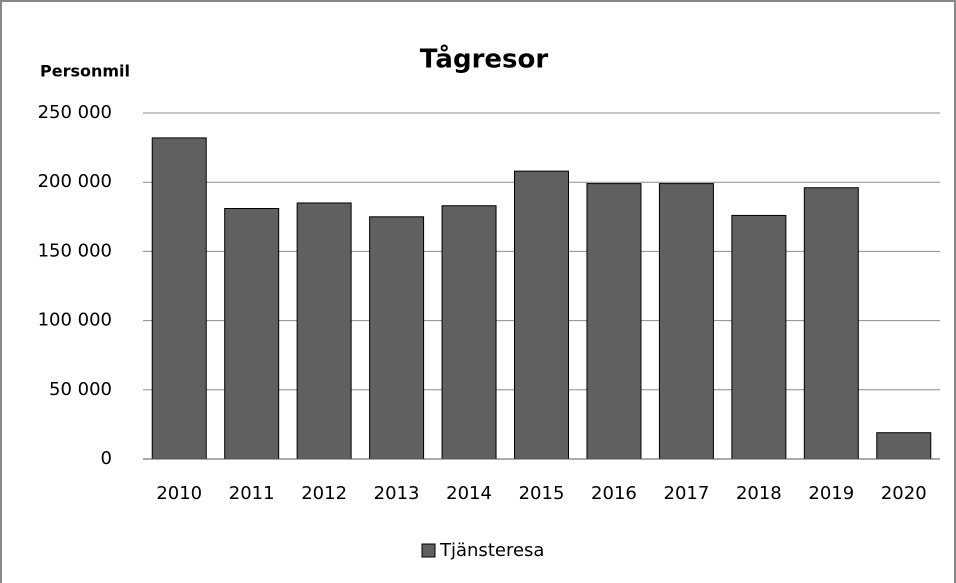  What do you see at coordinates (687, 493) in the screenshot?
I see `x-tick-label: 2017` at bounding box center [687, 493].